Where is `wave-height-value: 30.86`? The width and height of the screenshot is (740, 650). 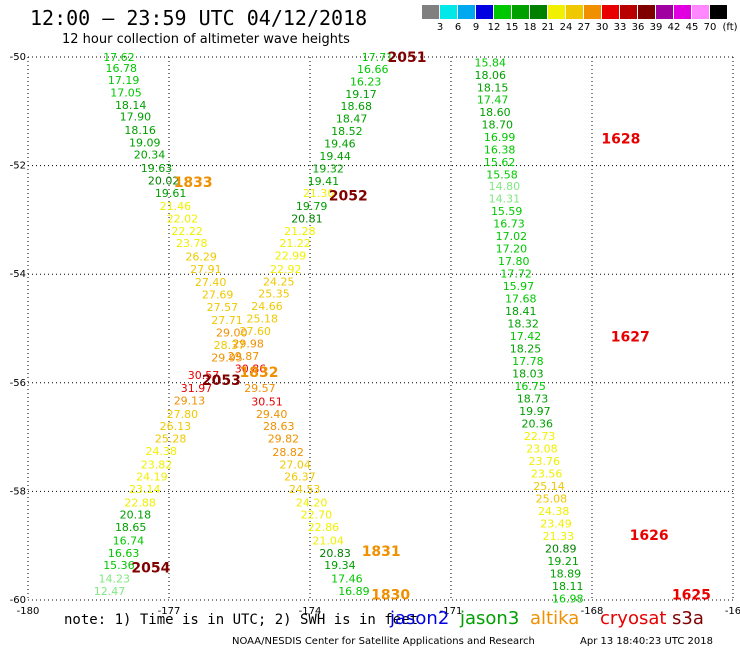 wave-height-value: 30.86 is located at coordinates (250, 369).